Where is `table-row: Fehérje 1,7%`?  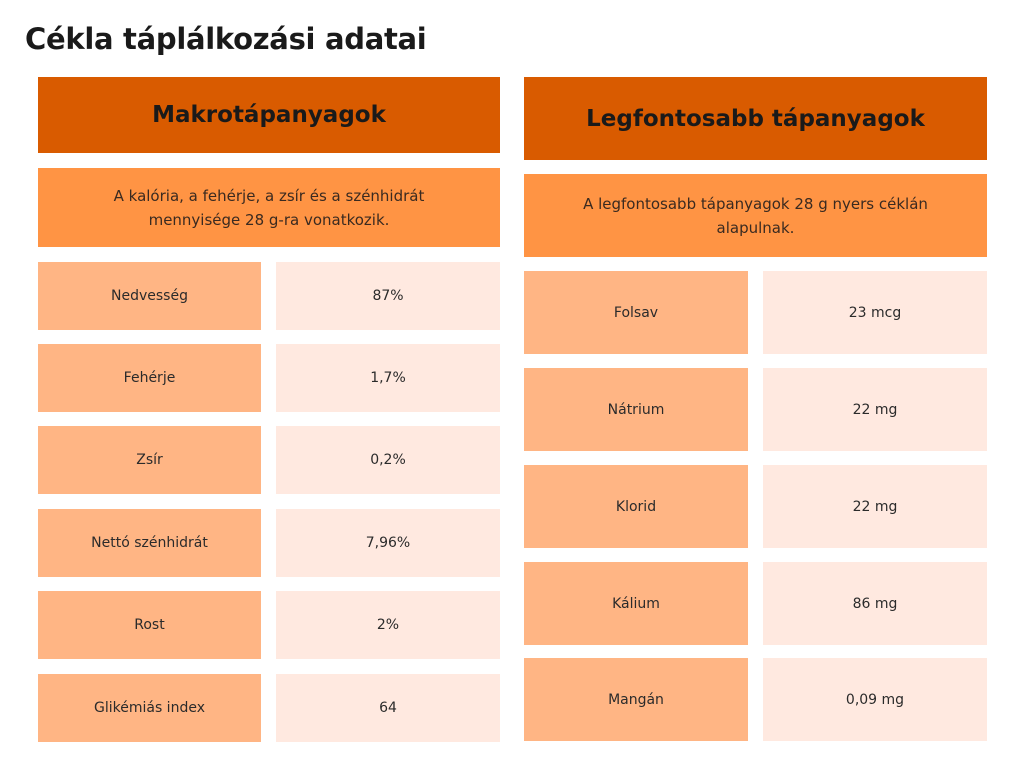 table-row: Fehérje 1,7% is located at coordinates (269, 378).